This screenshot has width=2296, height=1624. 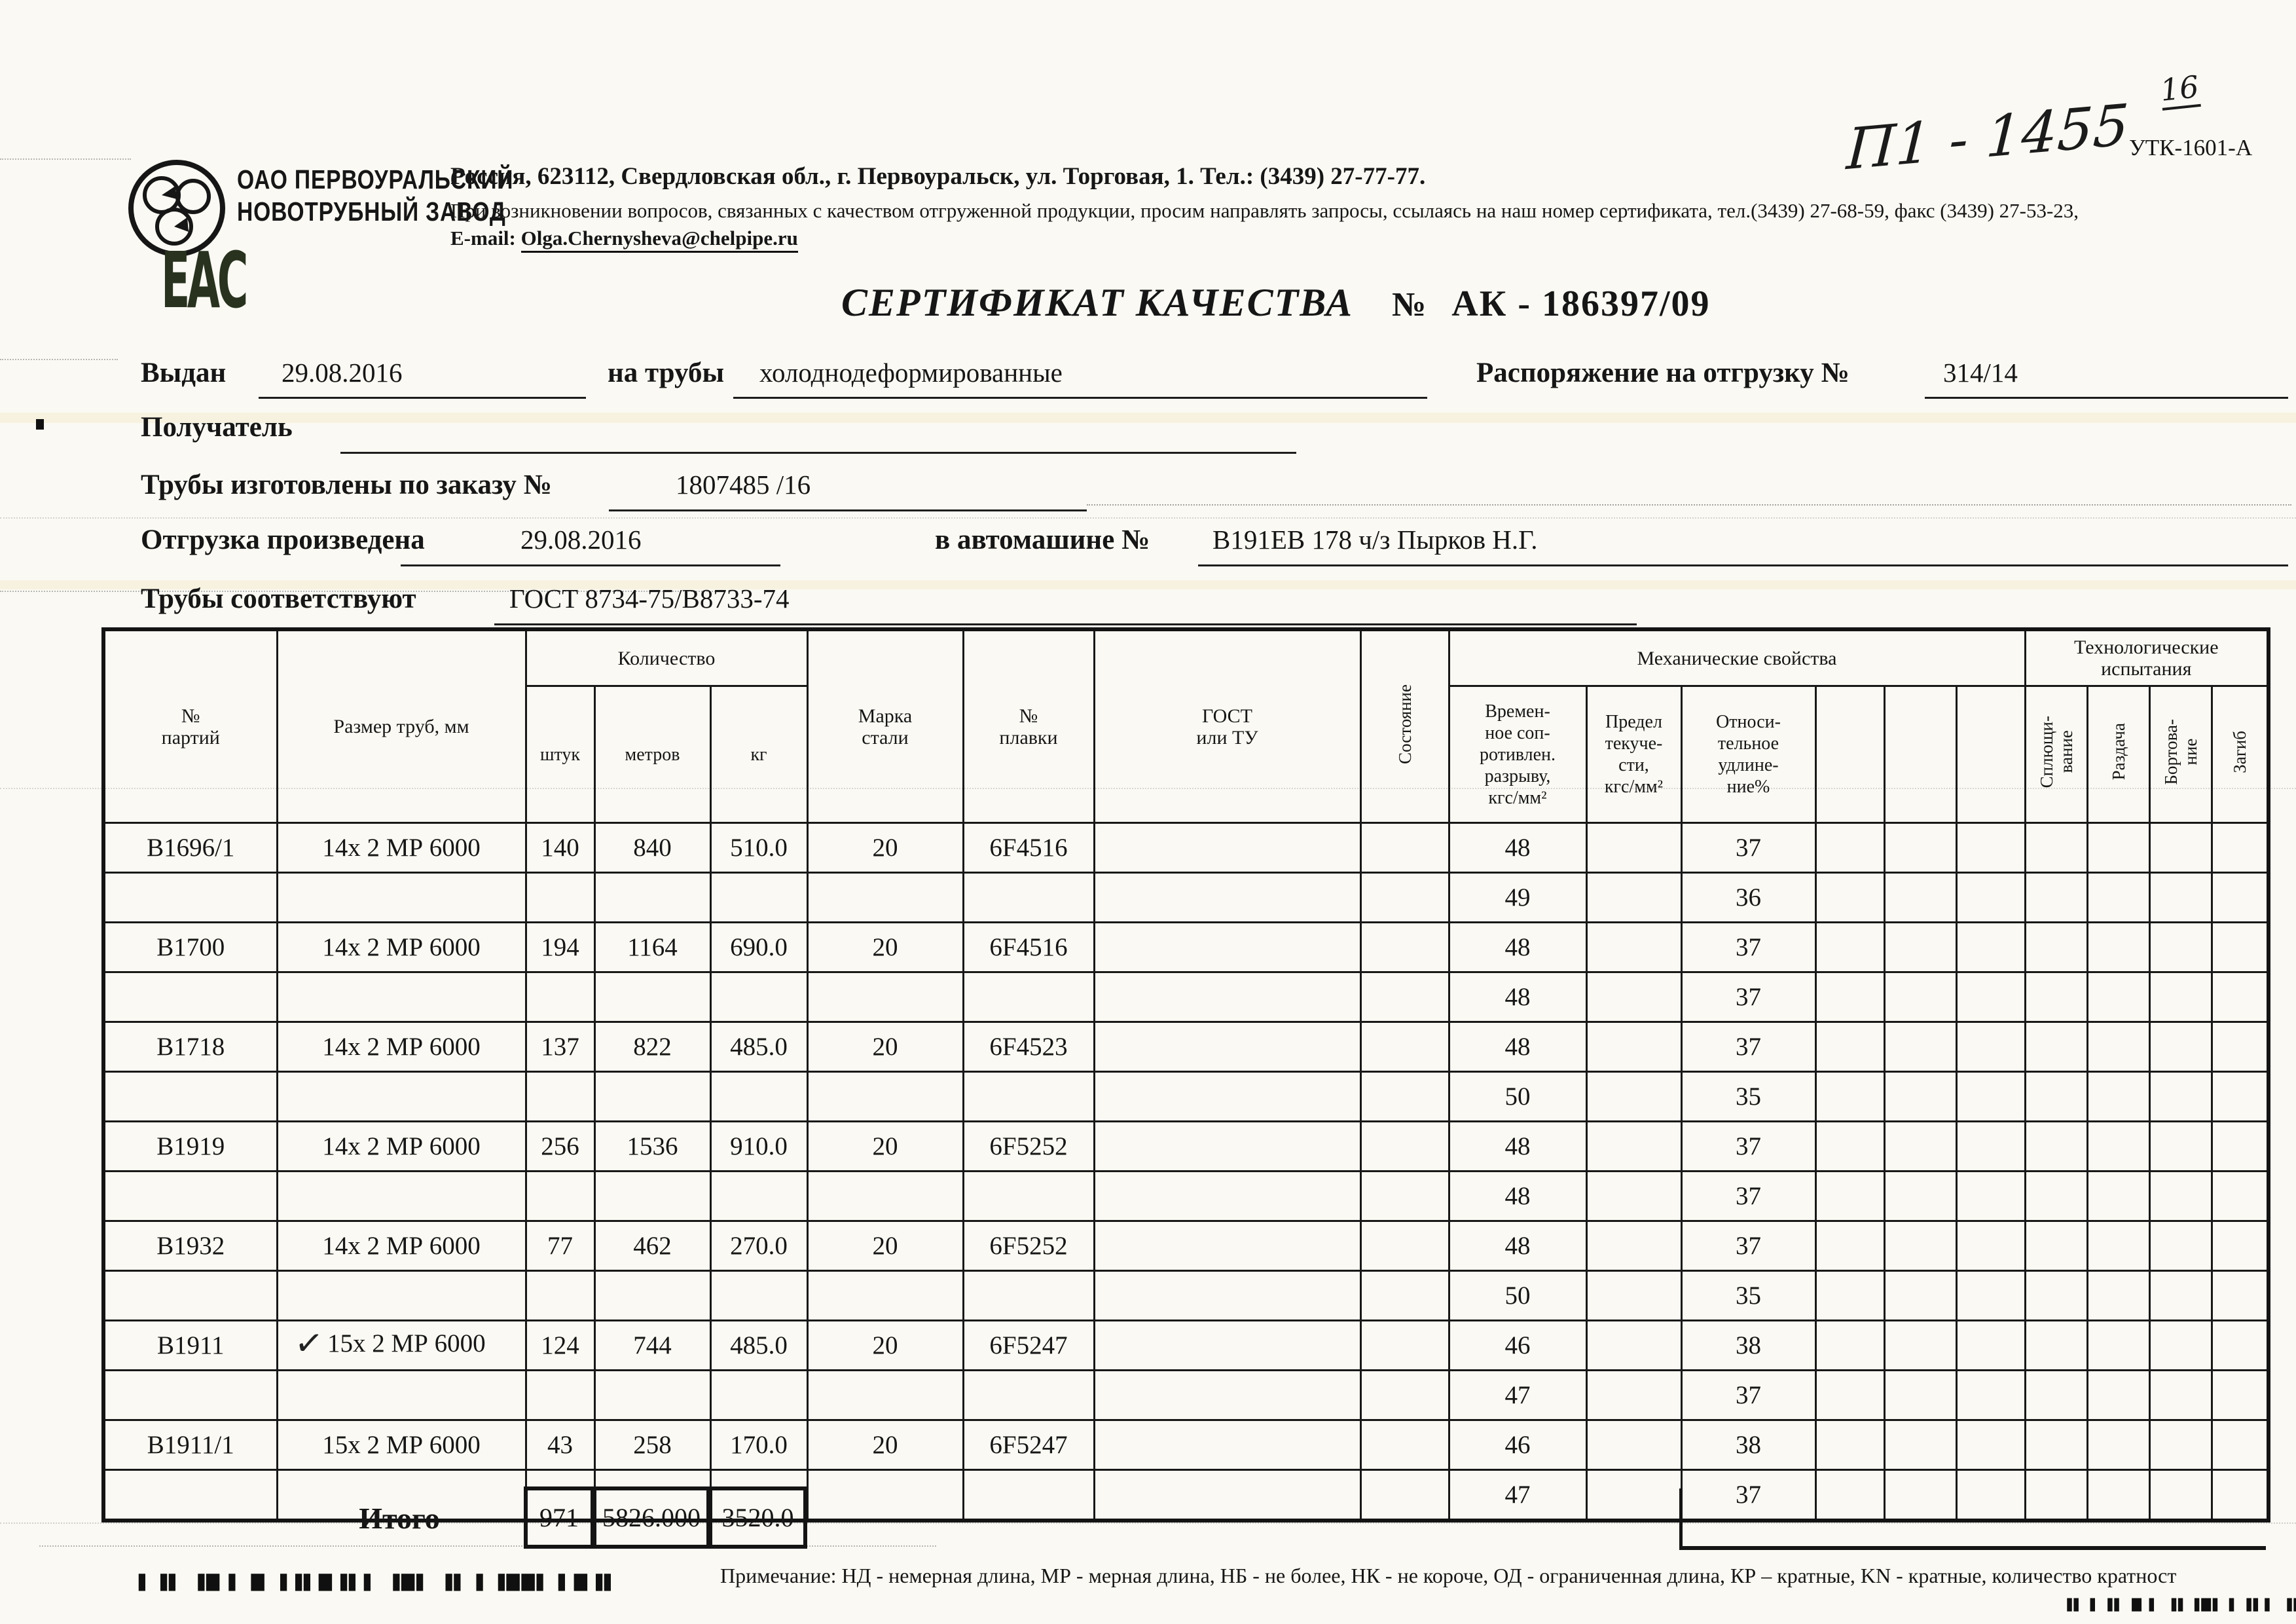 What do you see at coordinates (885, 997) in the screenshot?
I see `cell-steel` at bounding box center [885, 997].